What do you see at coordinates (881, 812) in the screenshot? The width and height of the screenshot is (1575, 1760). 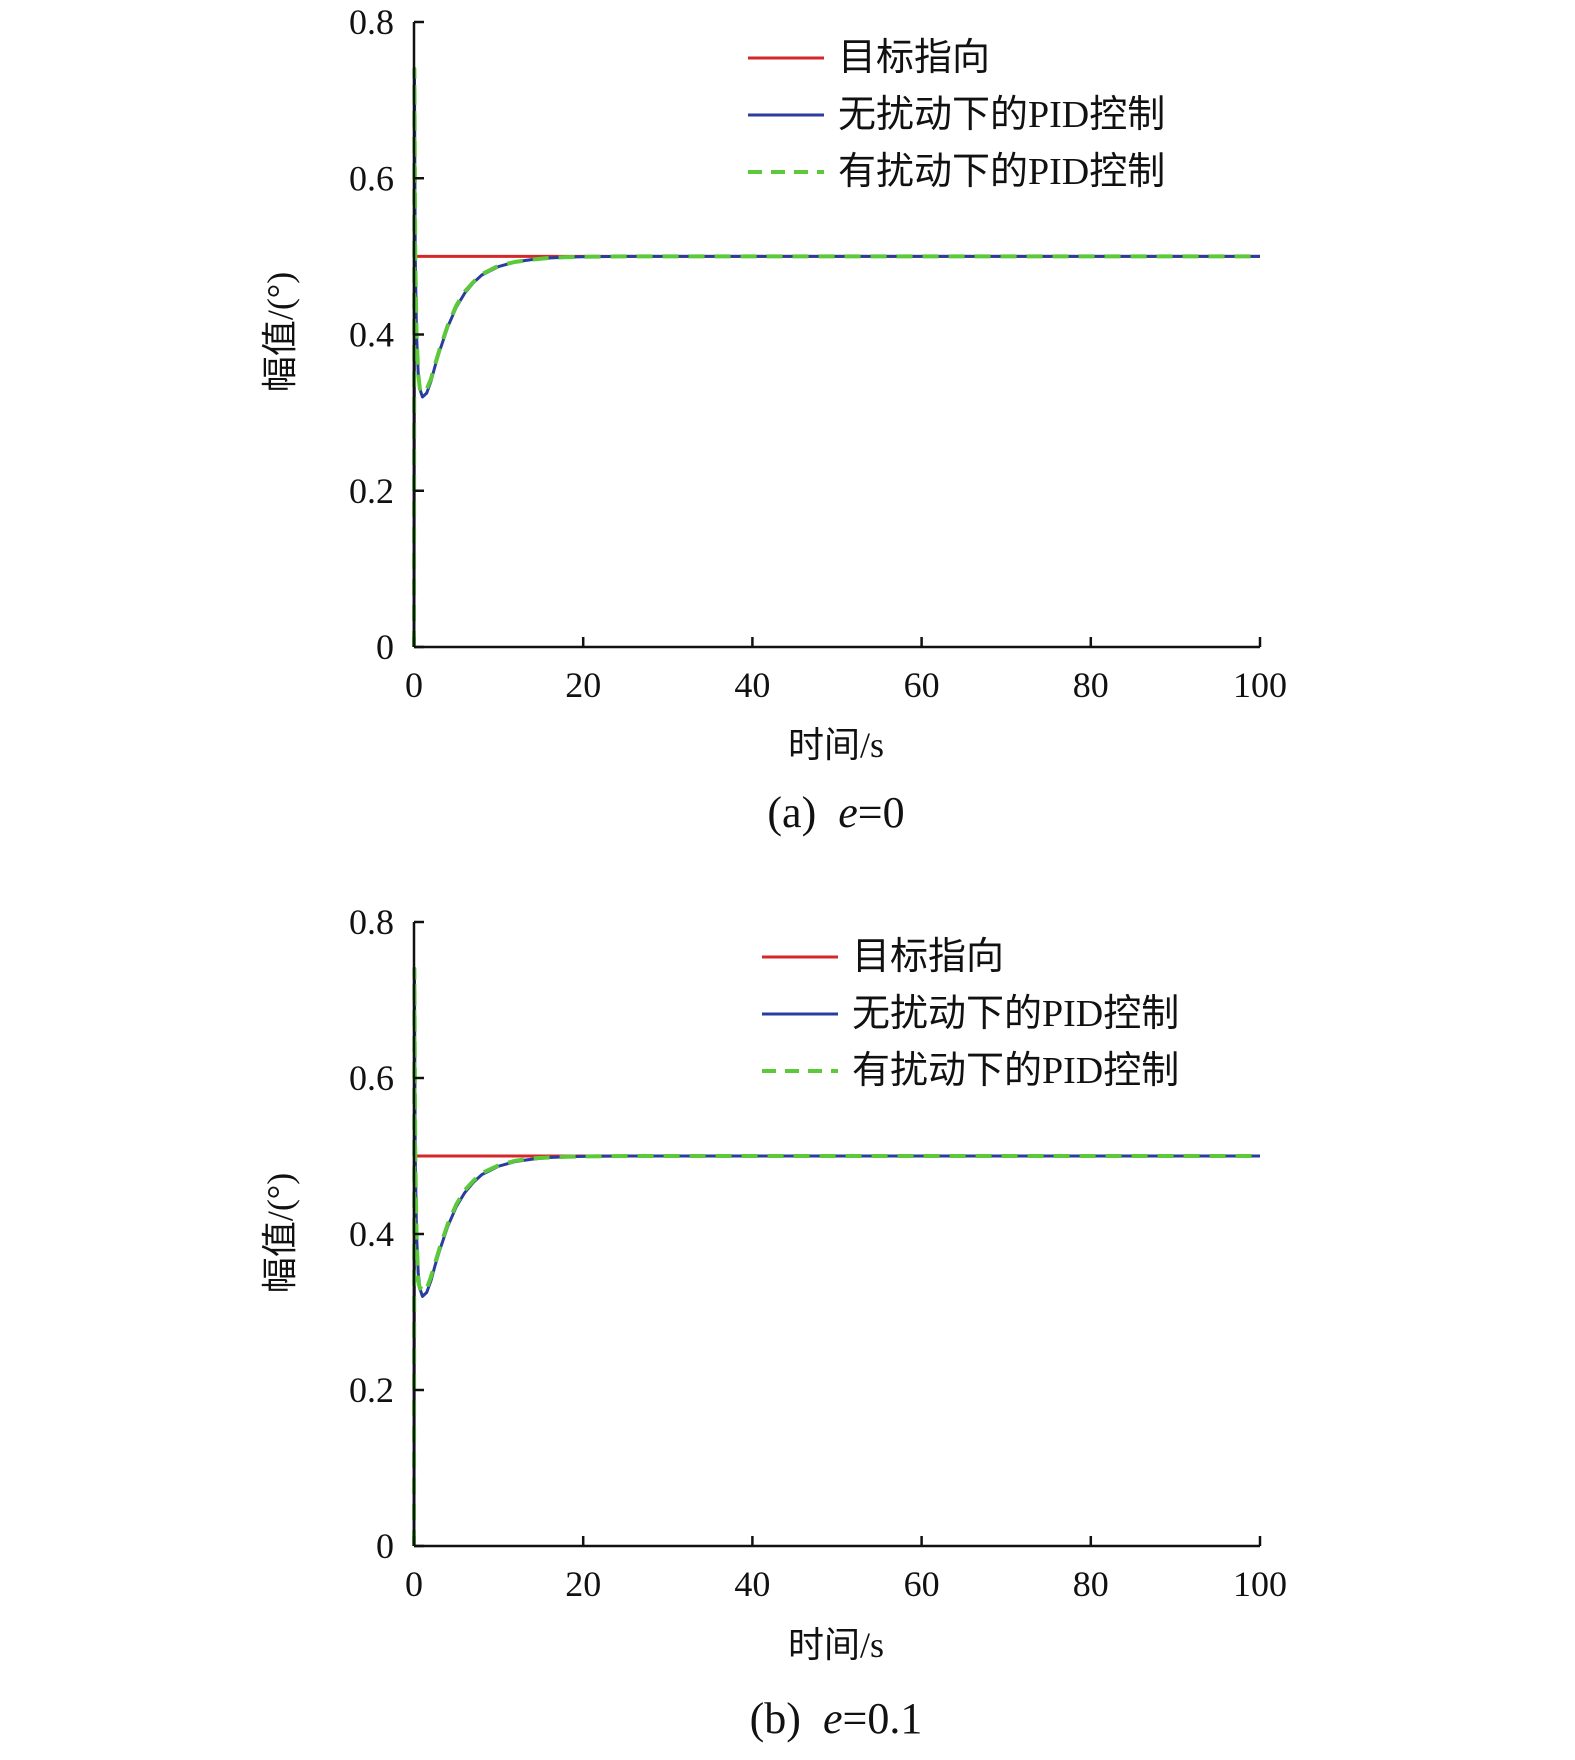 I see `caption-value: =0` at bounding box center [881, 812].